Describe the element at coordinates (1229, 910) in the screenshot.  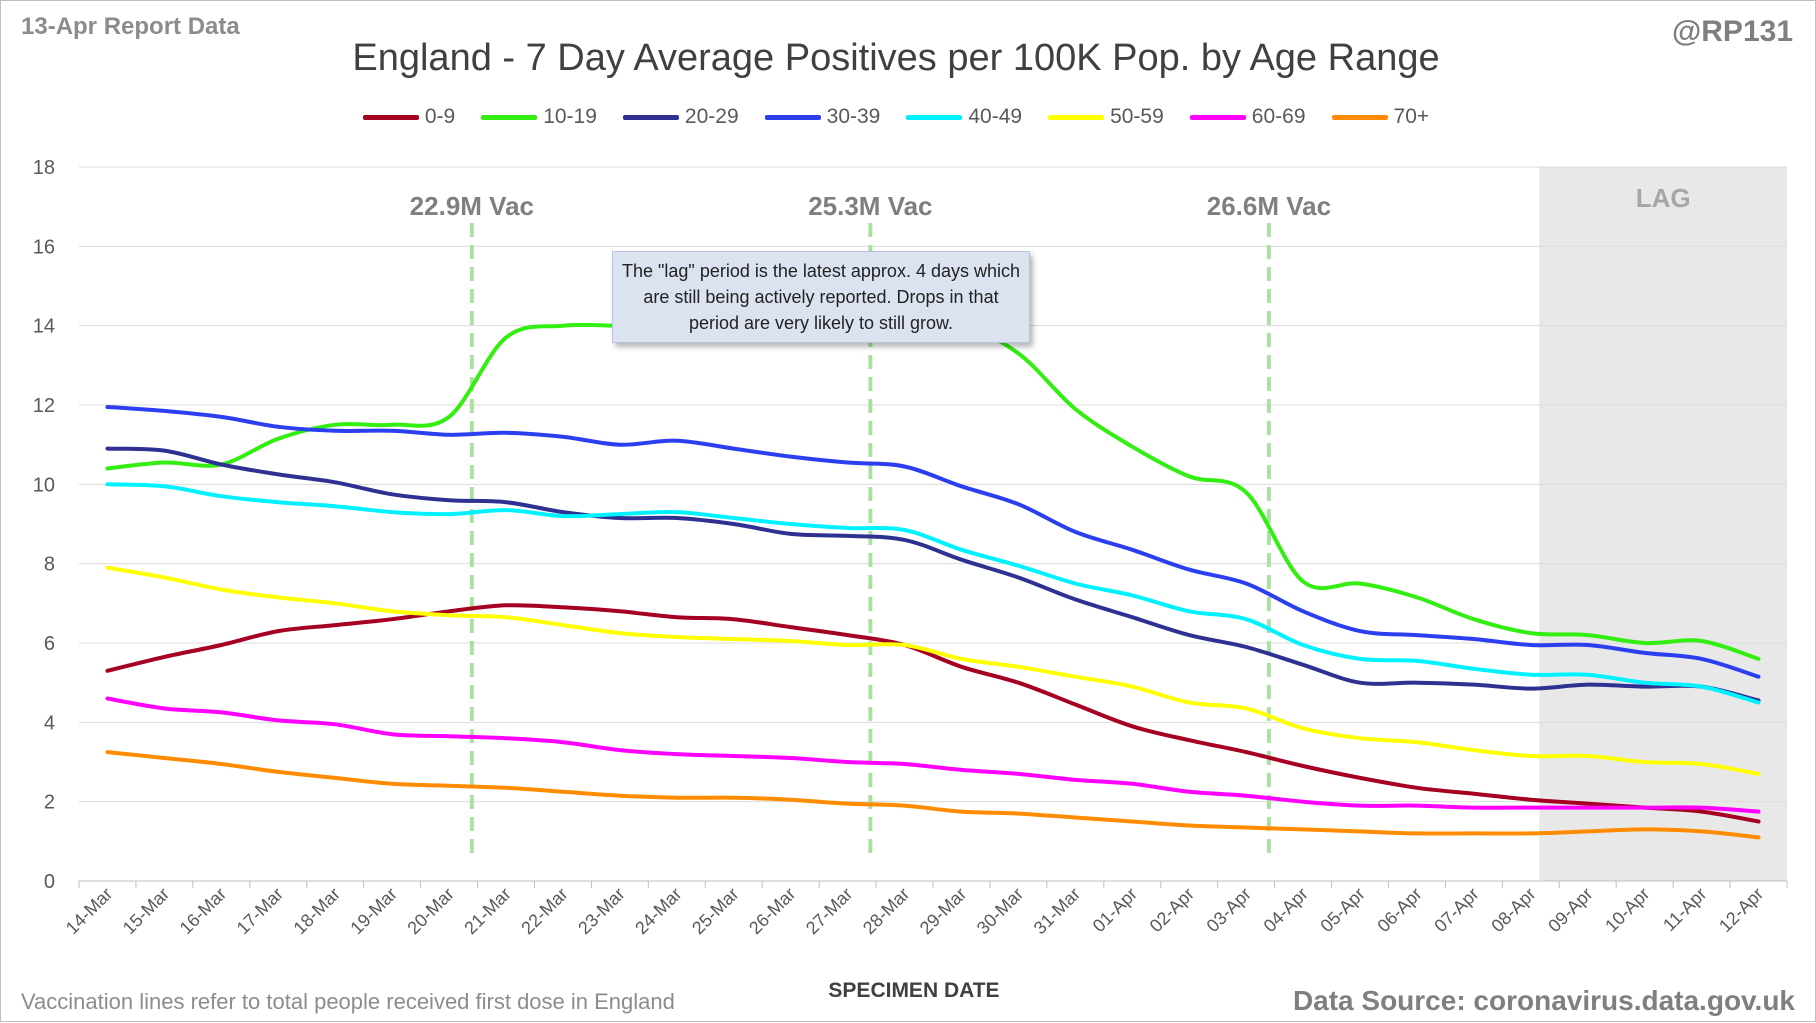
I see `x-tick-label: 03-Apr` at that location.